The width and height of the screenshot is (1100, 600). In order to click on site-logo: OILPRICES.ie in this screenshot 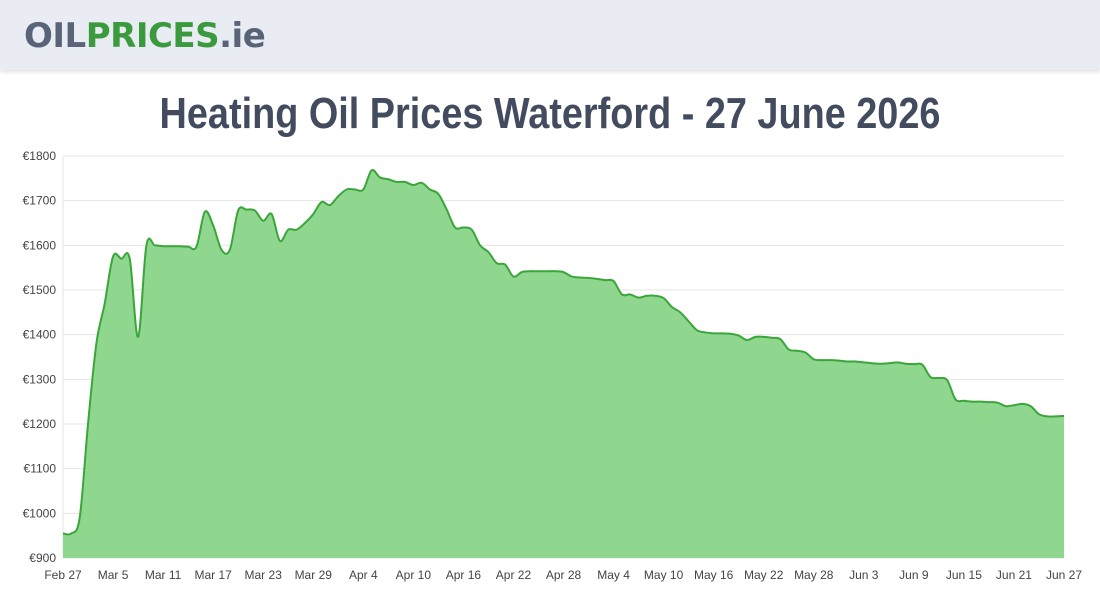, I will do `click(145, 36)`.